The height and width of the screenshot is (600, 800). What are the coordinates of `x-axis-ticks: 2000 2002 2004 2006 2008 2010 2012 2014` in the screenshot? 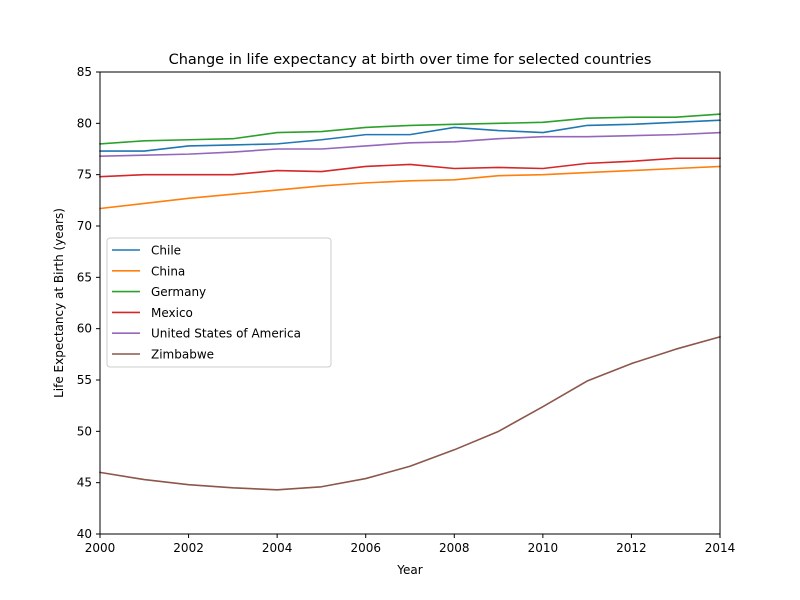 It's located at (410, 544).